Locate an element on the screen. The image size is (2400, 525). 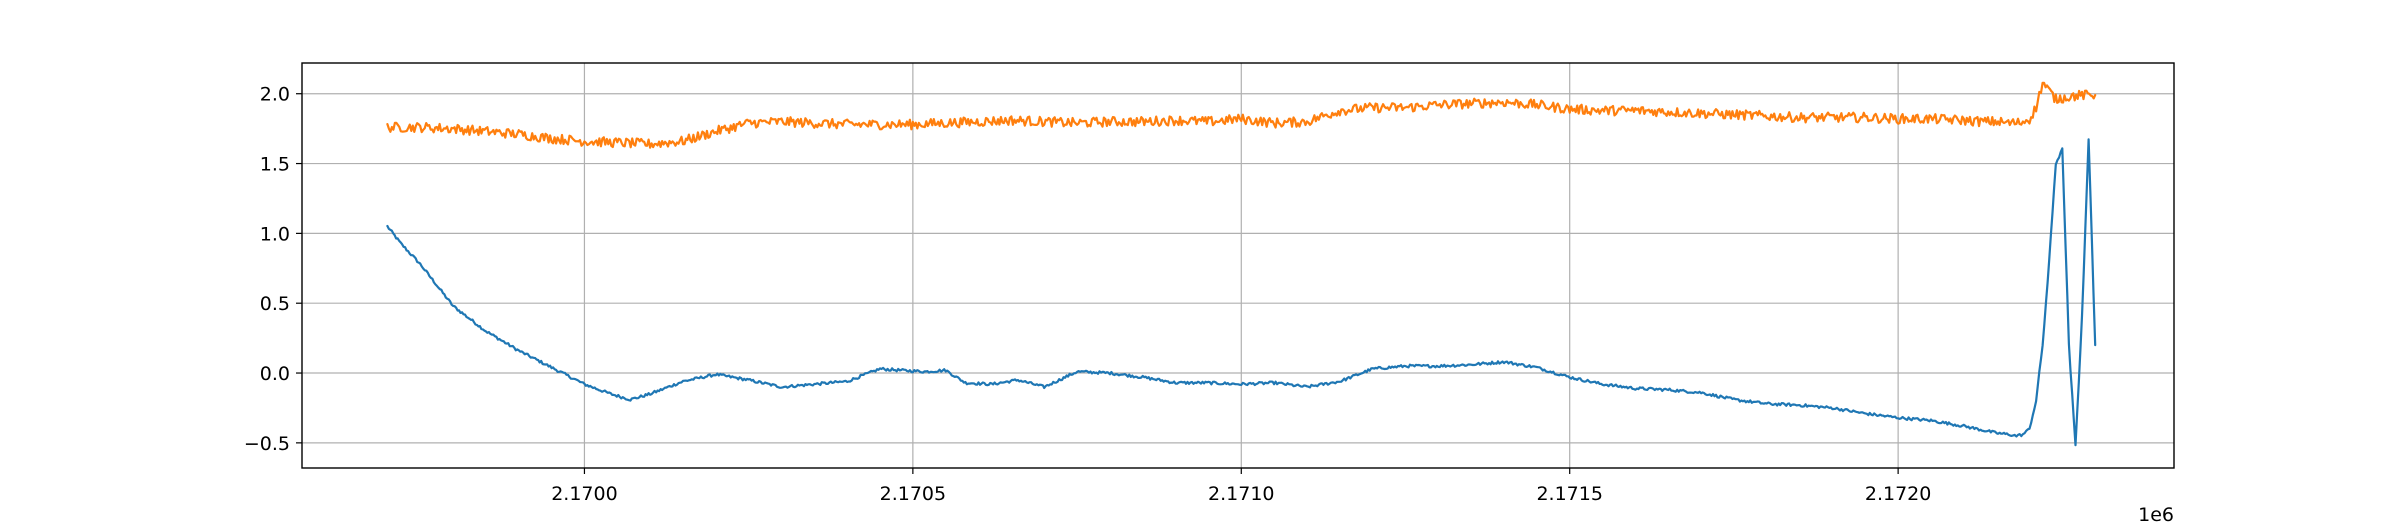
x-tick-label: 2.1720 is located at coordinates (1898, 494).